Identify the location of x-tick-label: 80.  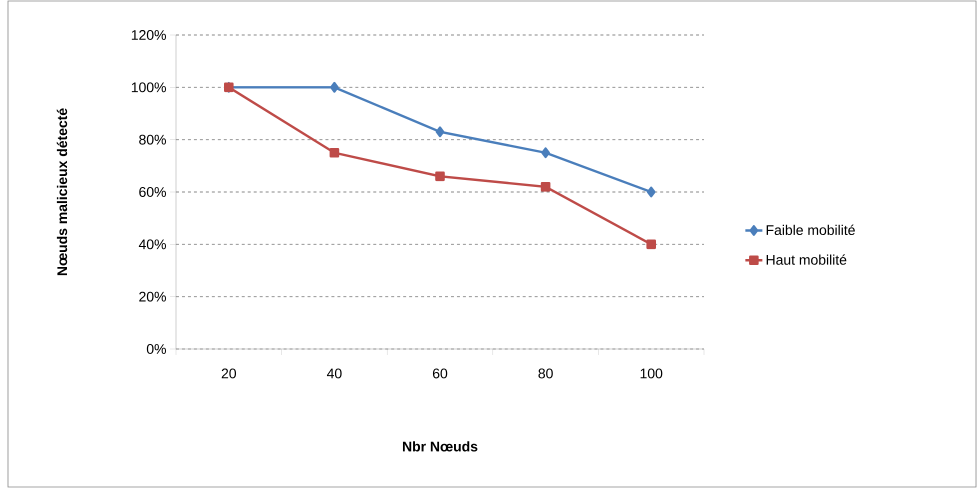
(545, 373).